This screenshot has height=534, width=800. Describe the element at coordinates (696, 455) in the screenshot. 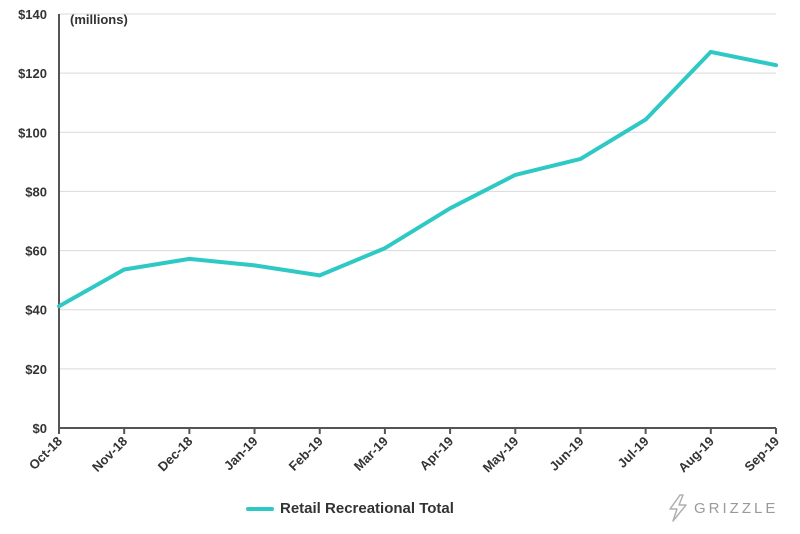

I see `x-tick-label: Aug-19` at that location.